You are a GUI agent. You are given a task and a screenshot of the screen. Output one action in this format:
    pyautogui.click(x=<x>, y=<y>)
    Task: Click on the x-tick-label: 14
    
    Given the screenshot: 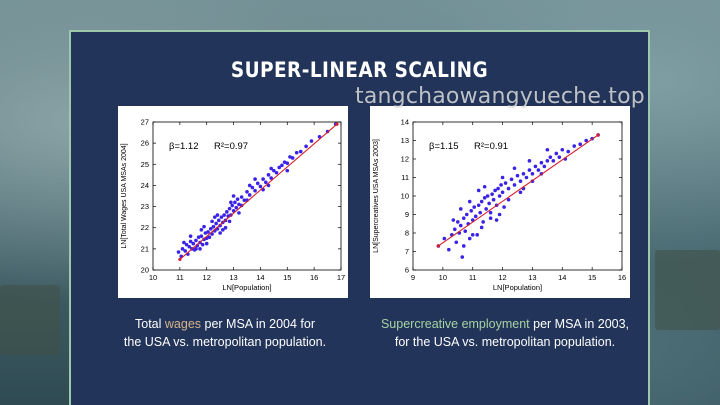 What is the action you would take?
    pyautogui.click(x=260, y=277)
    